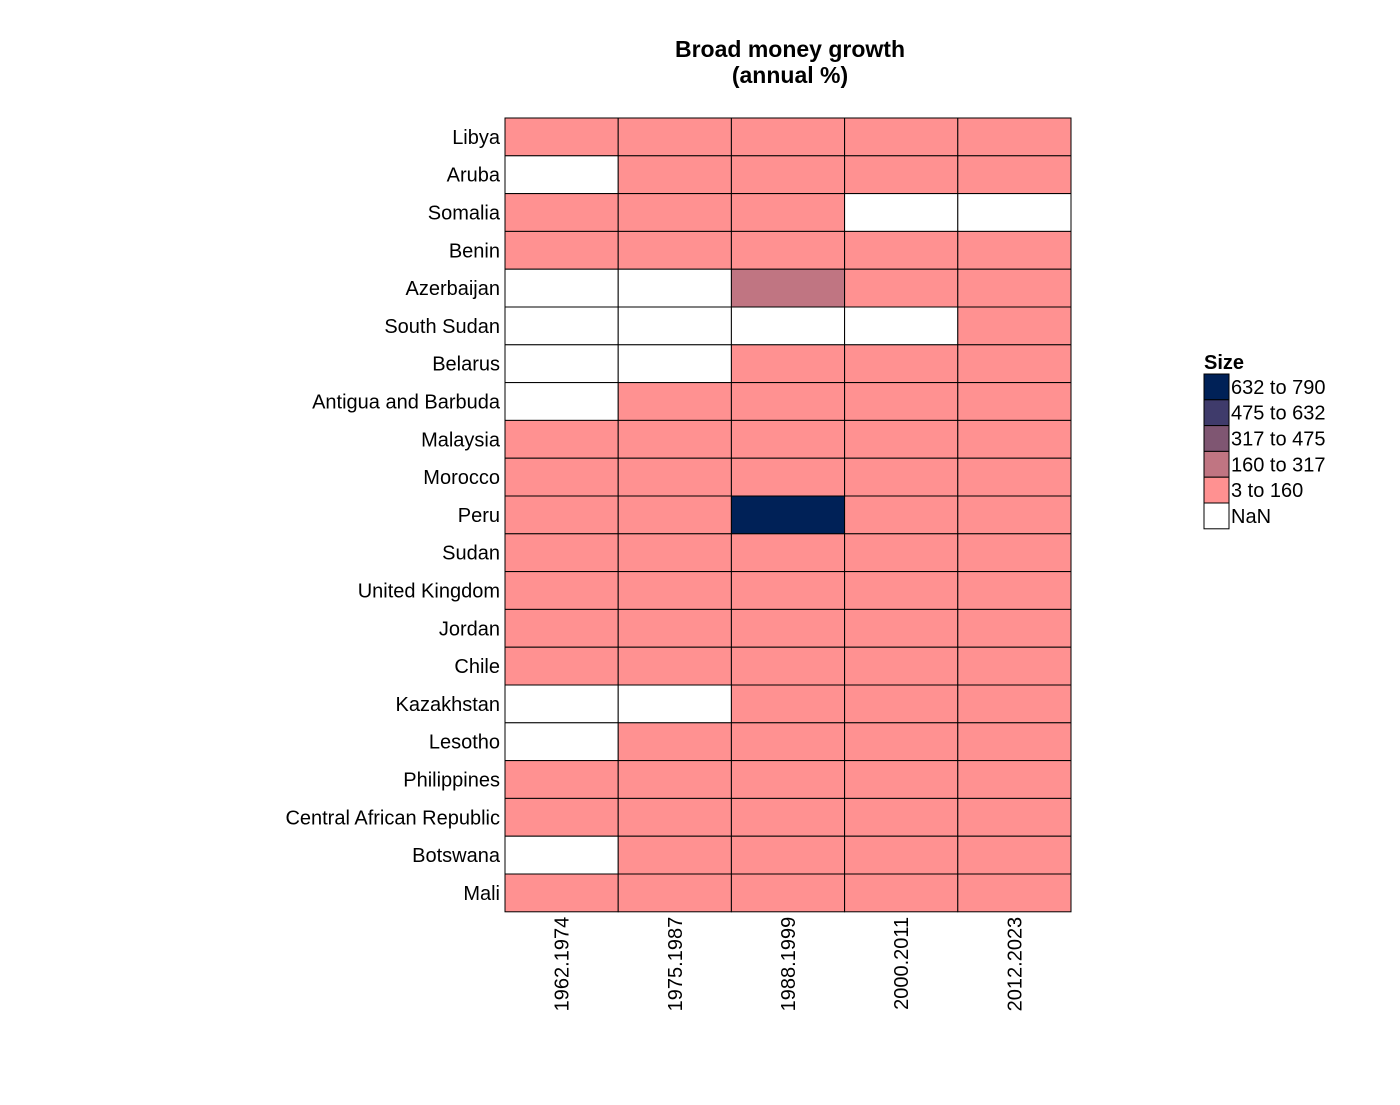 This screenshot has width=1400, height=1105. Describe the element at coordinates (392, 818) in the screenshot. I see `row-label: Central African Republic` at that location.